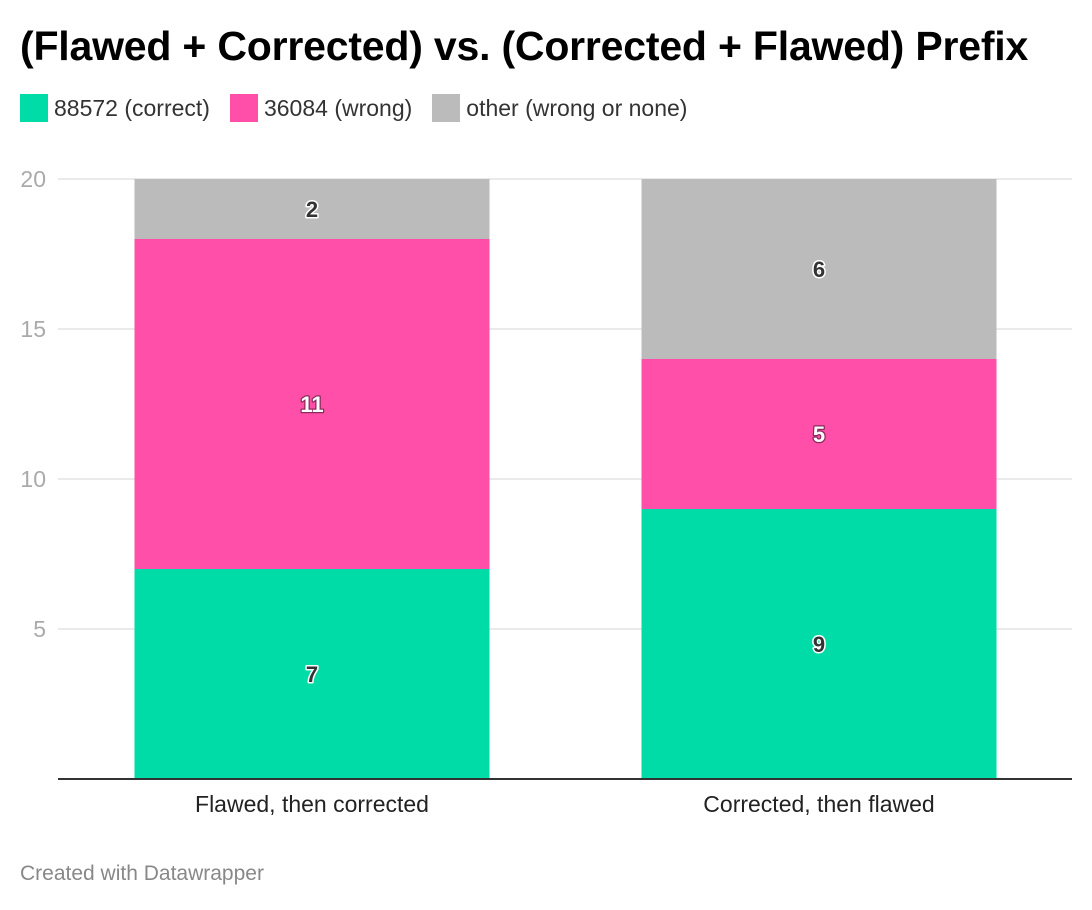 The height and width of the screenshot is (910, 1092). I want to click on legend-swatch-other, so click(446, 108).